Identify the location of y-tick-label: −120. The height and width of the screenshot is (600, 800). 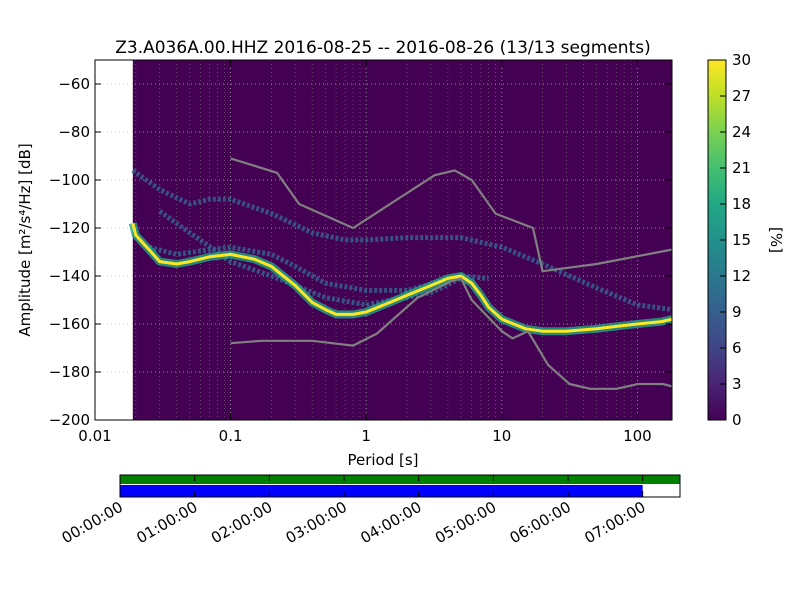
(69, 228).